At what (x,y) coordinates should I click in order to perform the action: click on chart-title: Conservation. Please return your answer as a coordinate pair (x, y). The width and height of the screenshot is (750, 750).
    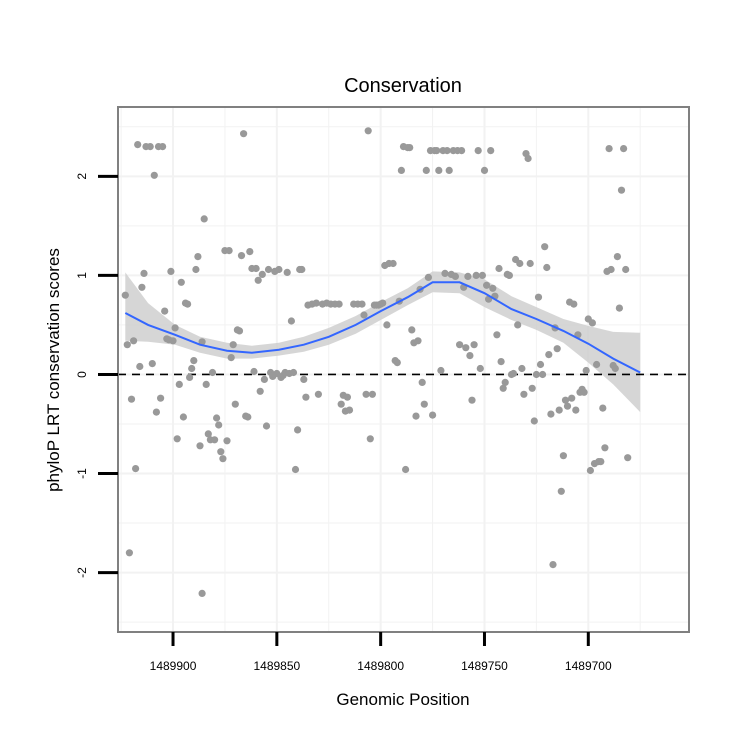
    Looking at the image, I should click on (403, 86).